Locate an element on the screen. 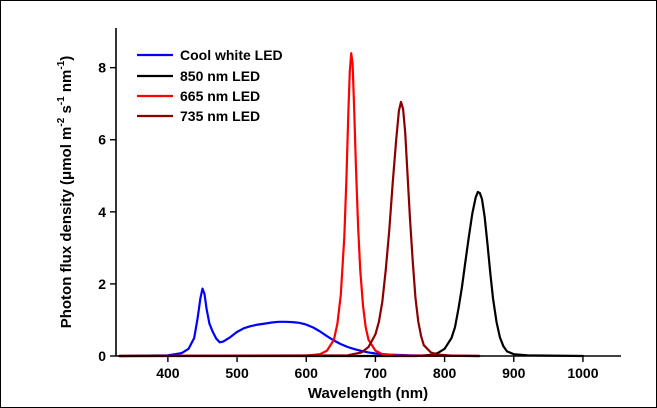 The image size is (657, 408). x-tick-label: 900 is located at coordinates (514, 373).